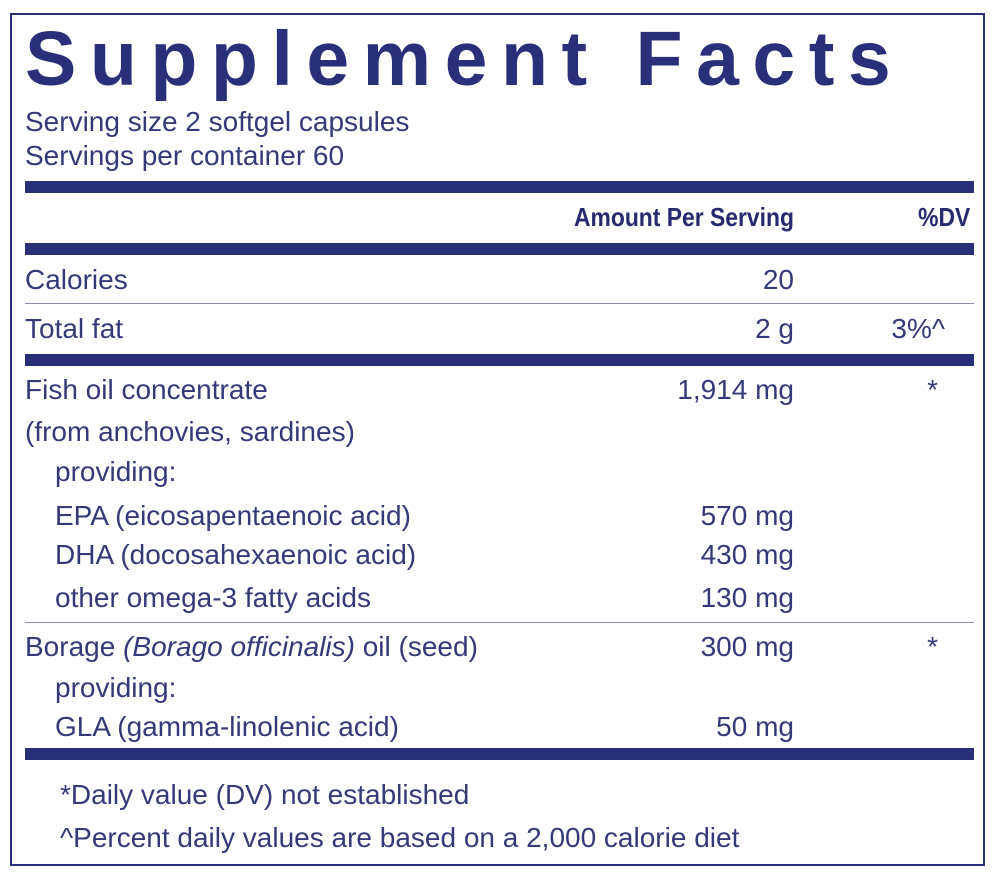 The width and height of the screenshot is (1000, 878). Describe the element at coordinates (265, 794) in the screenshot. I see `footnote-dv: *Daily value (DV) not established` at that location.